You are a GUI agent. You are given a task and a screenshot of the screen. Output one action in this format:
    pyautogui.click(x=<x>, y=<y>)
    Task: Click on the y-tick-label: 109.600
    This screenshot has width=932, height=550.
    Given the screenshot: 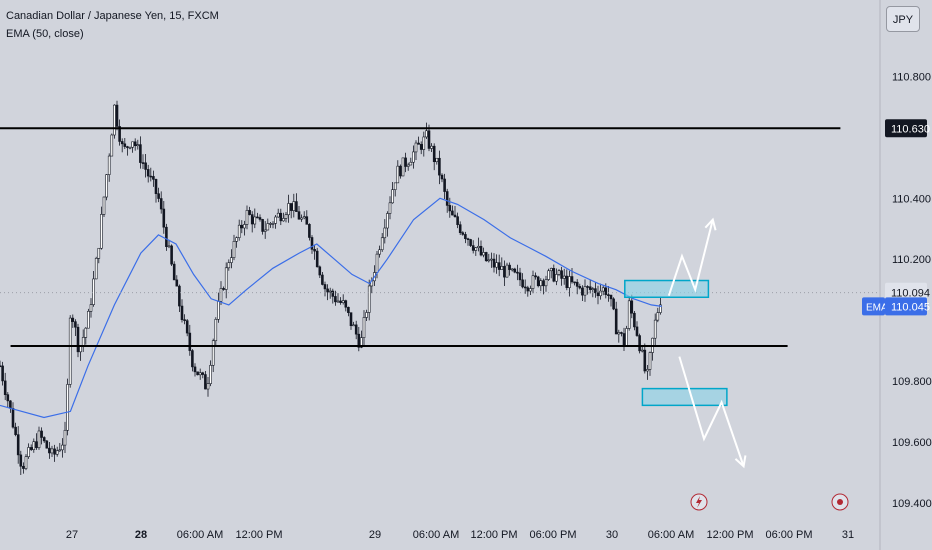 What is the action you would take?
    pyautogui.click(x=912, y=443)
    